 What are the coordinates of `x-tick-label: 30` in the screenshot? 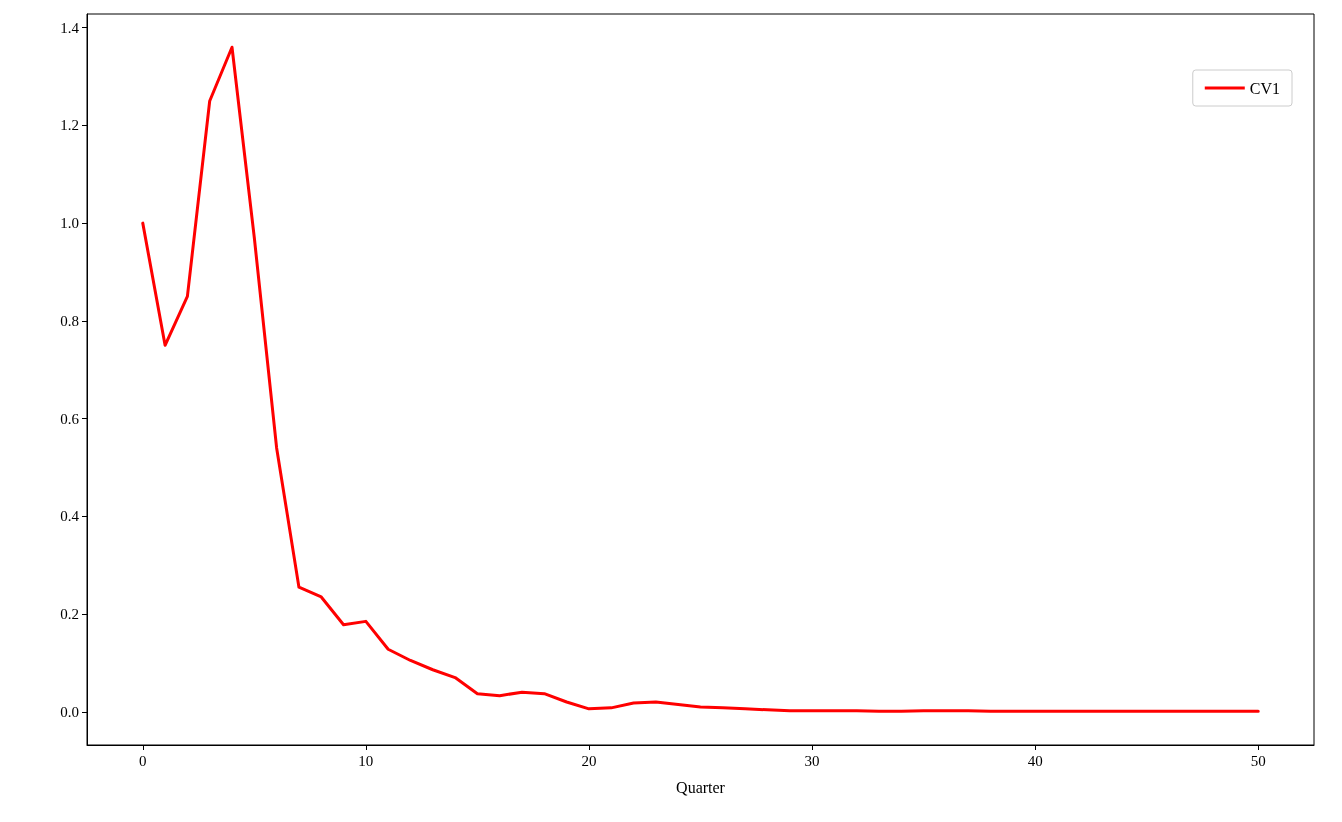 It's located at (812, 760).